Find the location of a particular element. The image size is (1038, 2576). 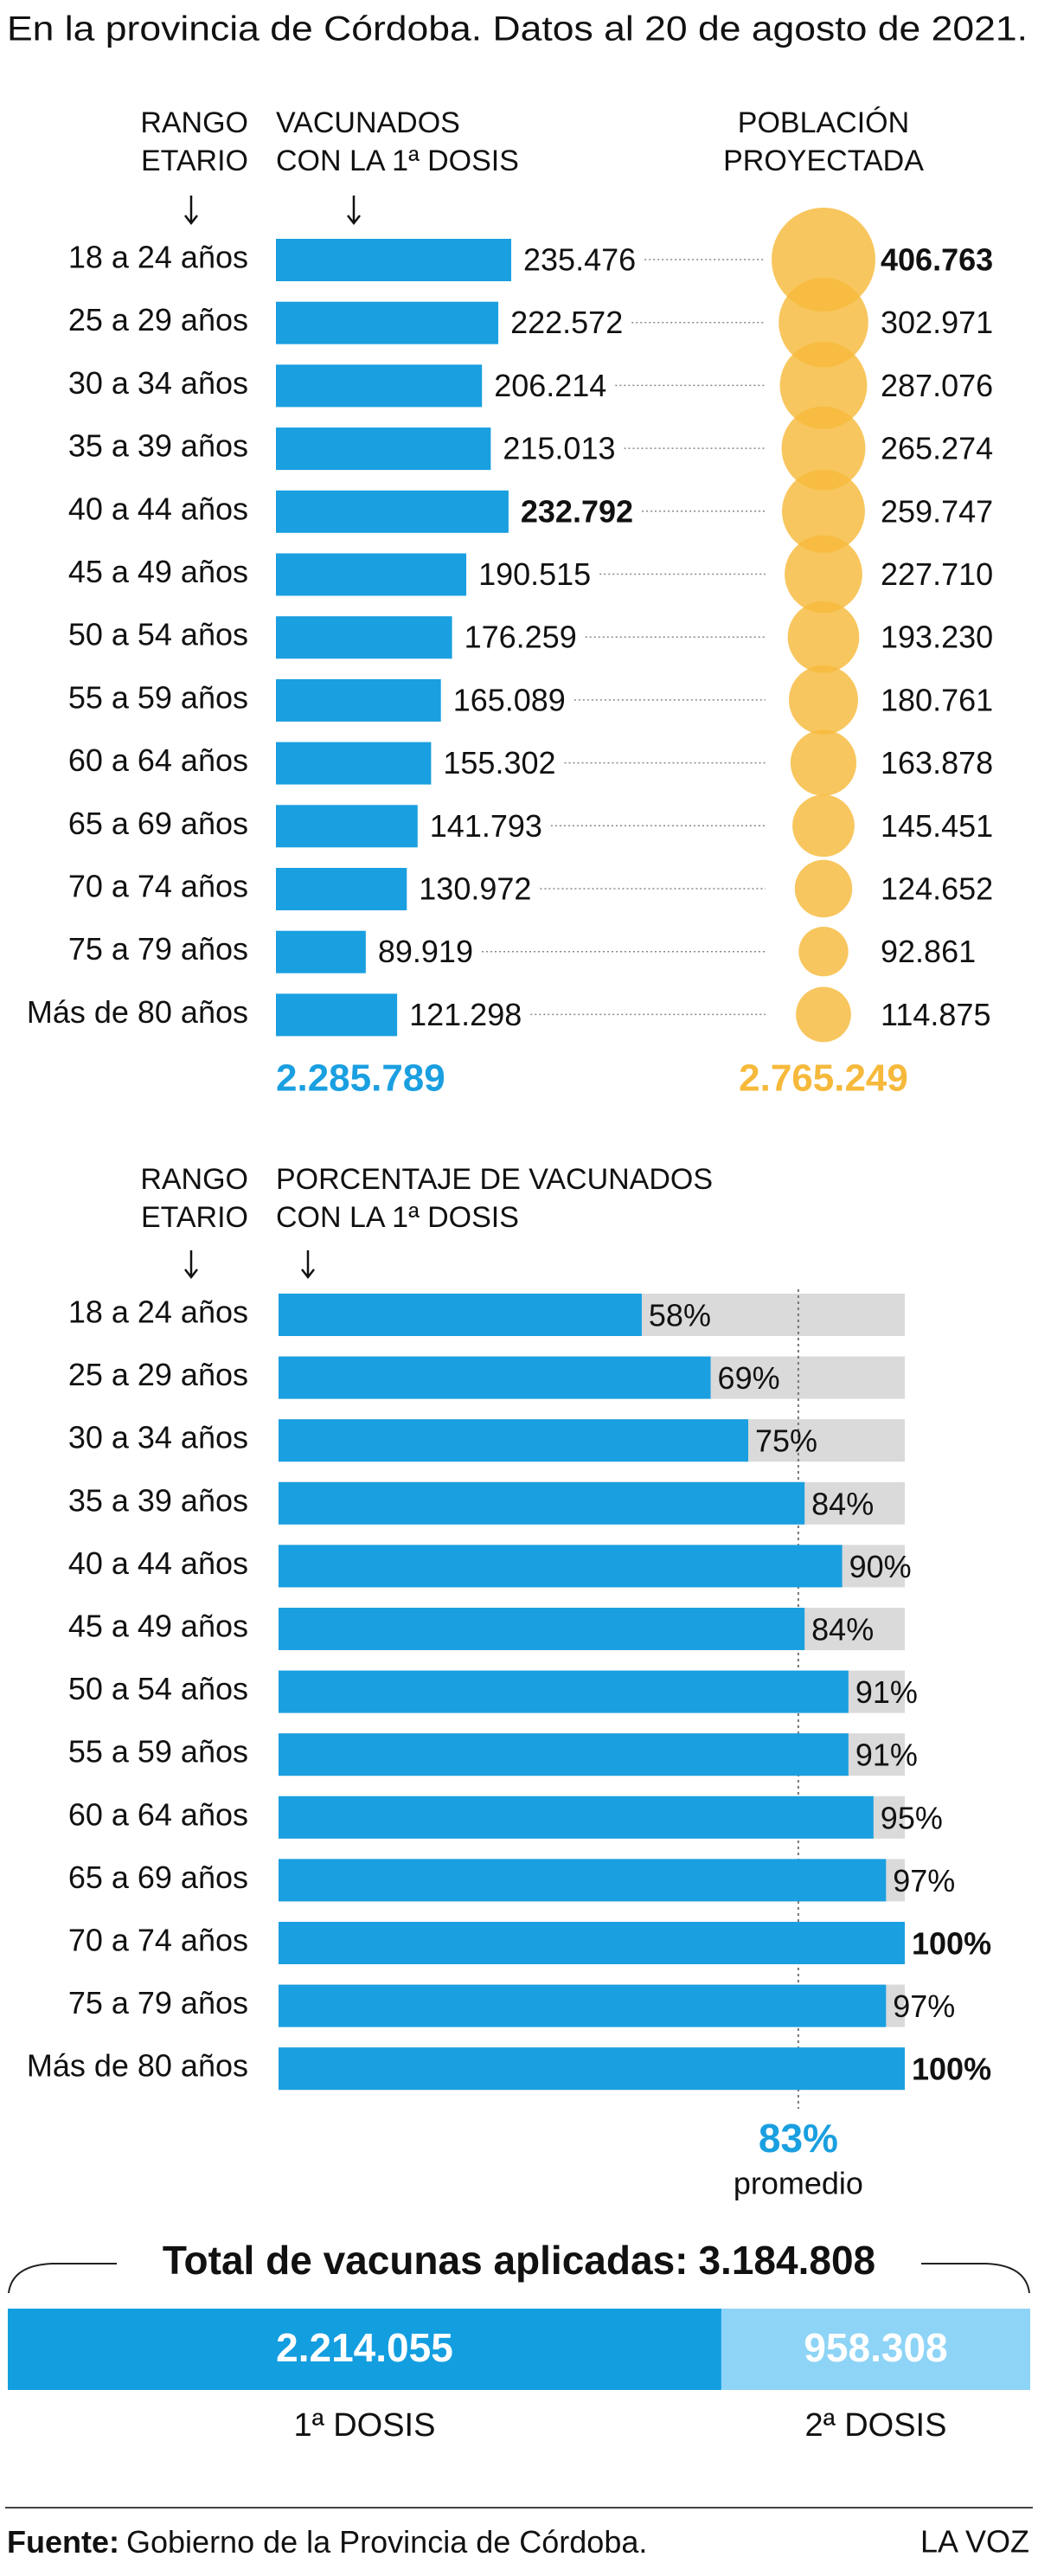

value-label: 265.274 is located at coordinates (937, 449).